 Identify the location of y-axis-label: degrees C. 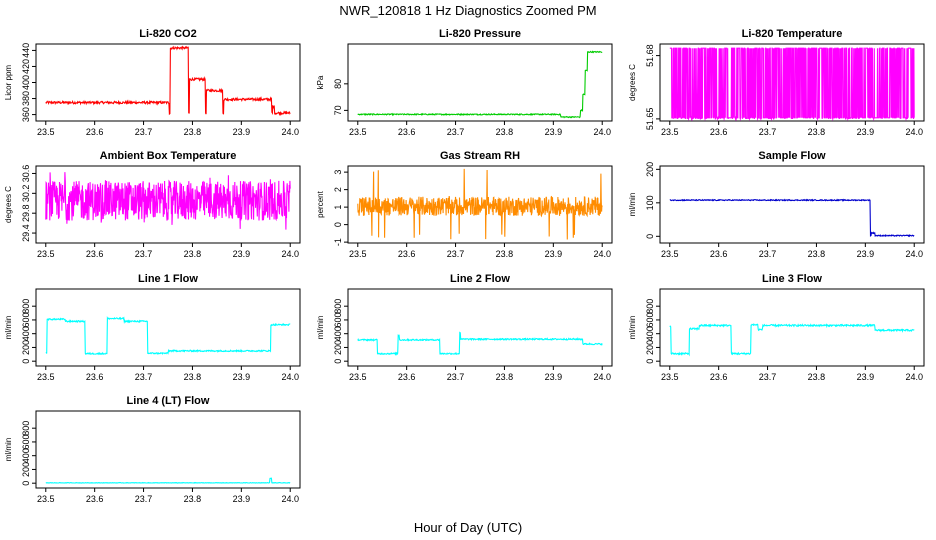
(632, 82).